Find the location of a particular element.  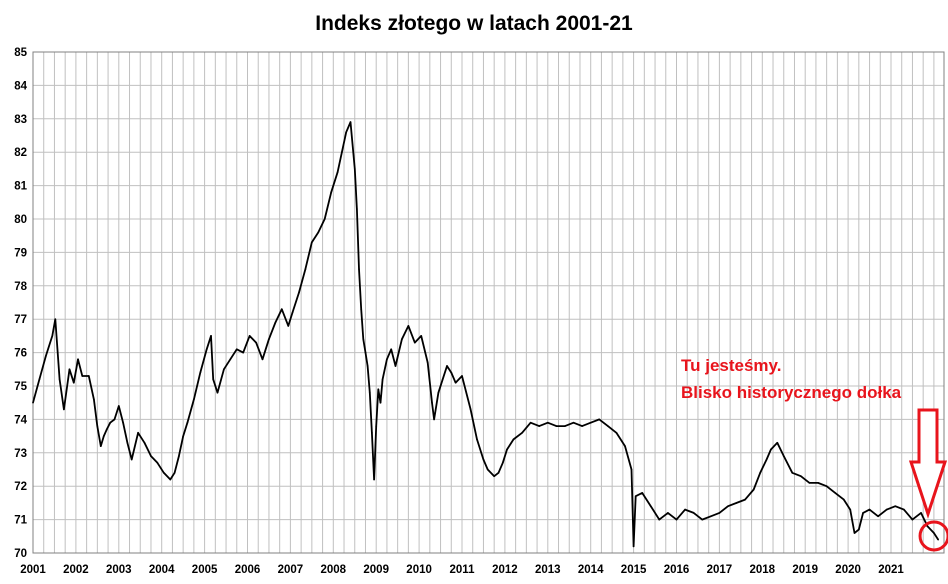

chart-title: Indeks złotego w latach 2001-21 is located at coordinates (474, 23).